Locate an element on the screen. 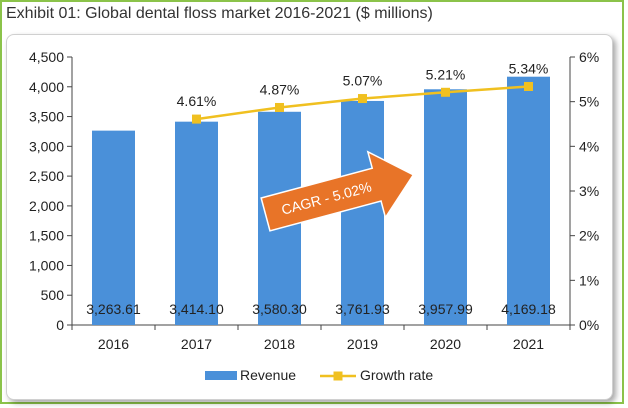  growth-rate-point-2017 is located at coordinates (196, 119).